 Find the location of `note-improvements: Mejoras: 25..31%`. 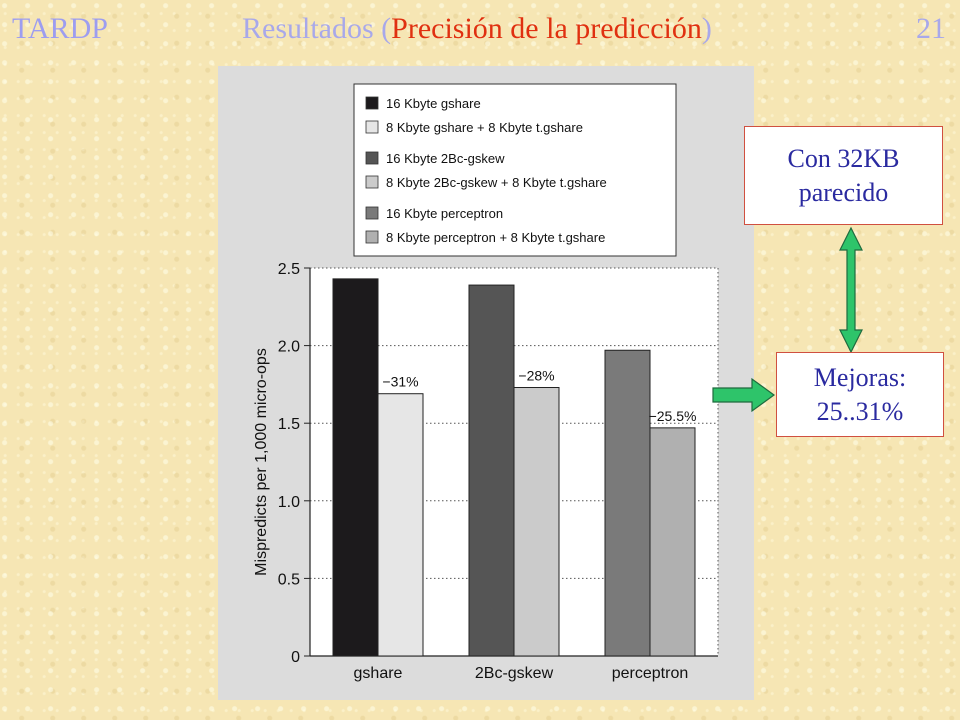

note-improvements: Mejoras: 25..31% is located at coordinates (860, 394).